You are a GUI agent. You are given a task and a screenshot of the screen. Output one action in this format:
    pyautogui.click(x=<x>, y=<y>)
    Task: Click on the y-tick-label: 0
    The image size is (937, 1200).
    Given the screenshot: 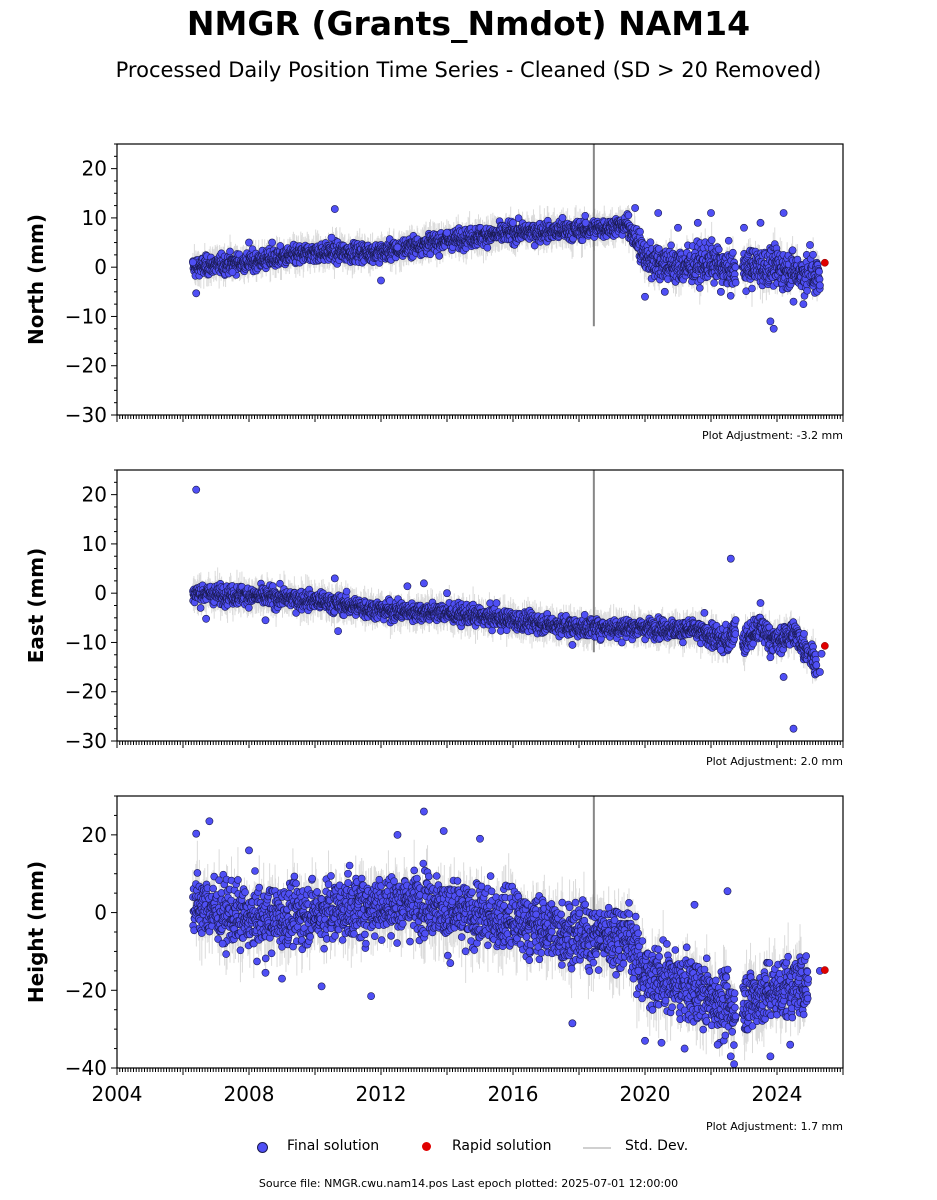 What is the action you would take?
    pyautogui.click(x=100, y=267)
    